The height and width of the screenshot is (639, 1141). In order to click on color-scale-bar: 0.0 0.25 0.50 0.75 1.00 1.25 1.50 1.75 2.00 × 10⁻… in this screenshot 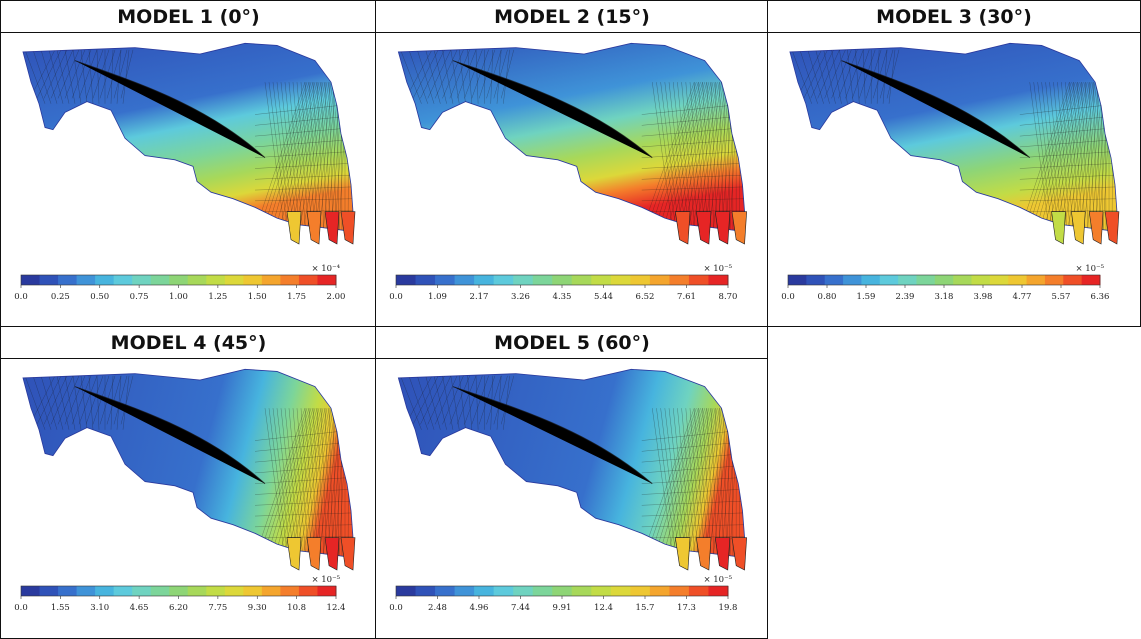, I will do `click(179, 283)`.